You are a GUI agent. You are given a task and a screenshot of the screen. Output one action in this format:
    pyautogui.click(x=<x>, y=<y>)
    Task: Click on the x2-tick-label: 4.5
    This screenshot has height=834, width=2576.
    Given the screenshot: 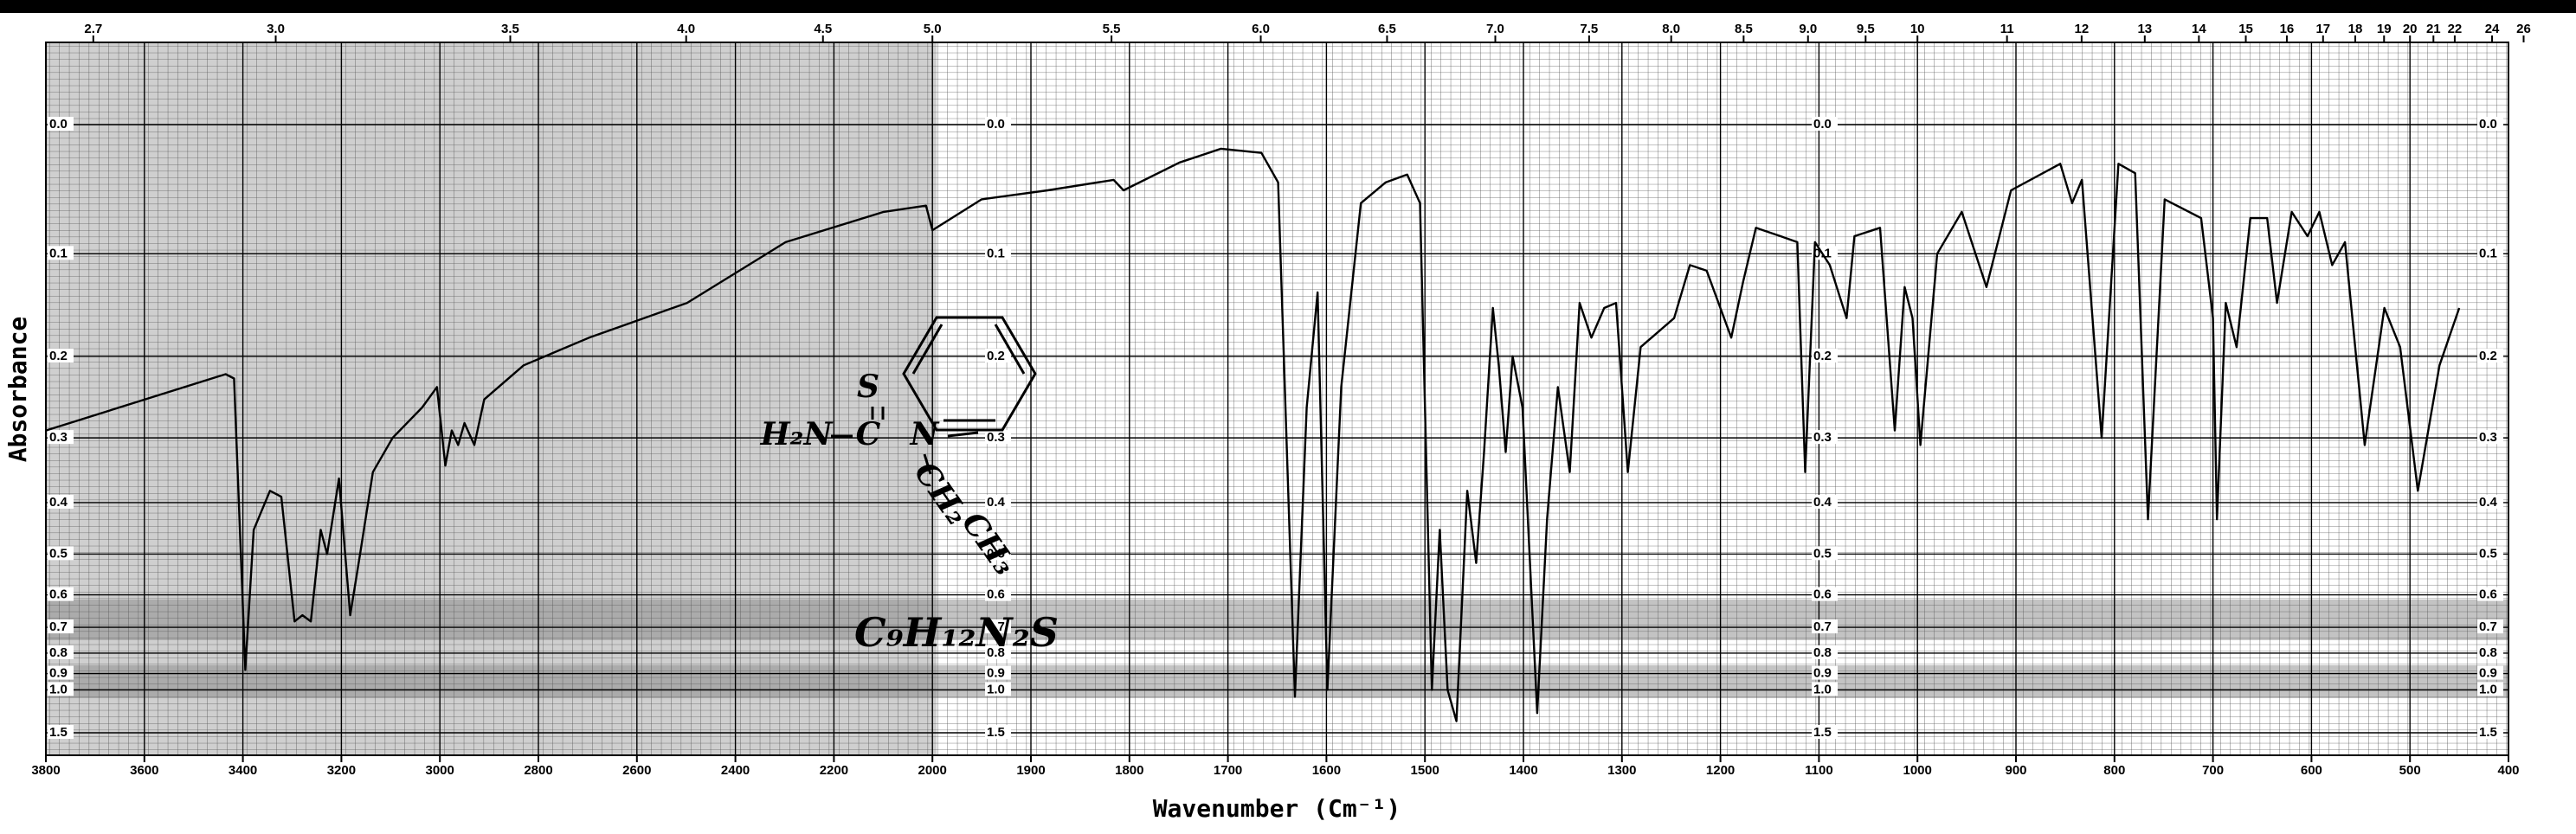 What is the action you would take?
    pyautogui.click(x=823, y=29)
    